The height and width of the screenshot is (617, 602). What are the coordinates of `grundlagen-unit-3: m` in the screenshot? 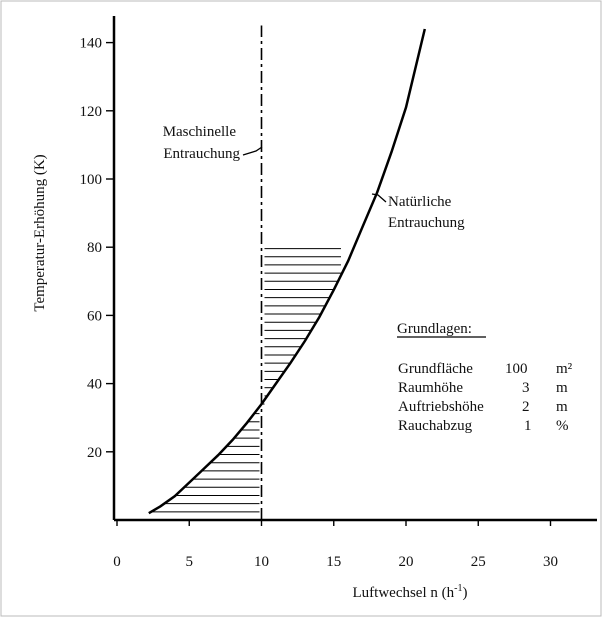 It's located at (562, 407).